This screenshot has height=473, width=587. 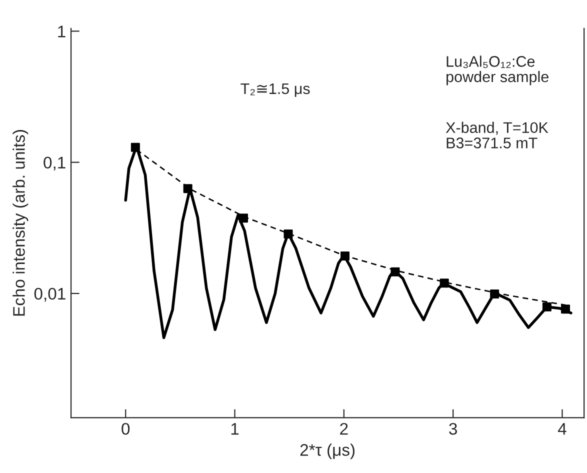 What do you see at coordinates (20, 223) in the screenshot?
I see `y-axis-title: Echo intensity (arb. units)` at bounding box center [20, 223].